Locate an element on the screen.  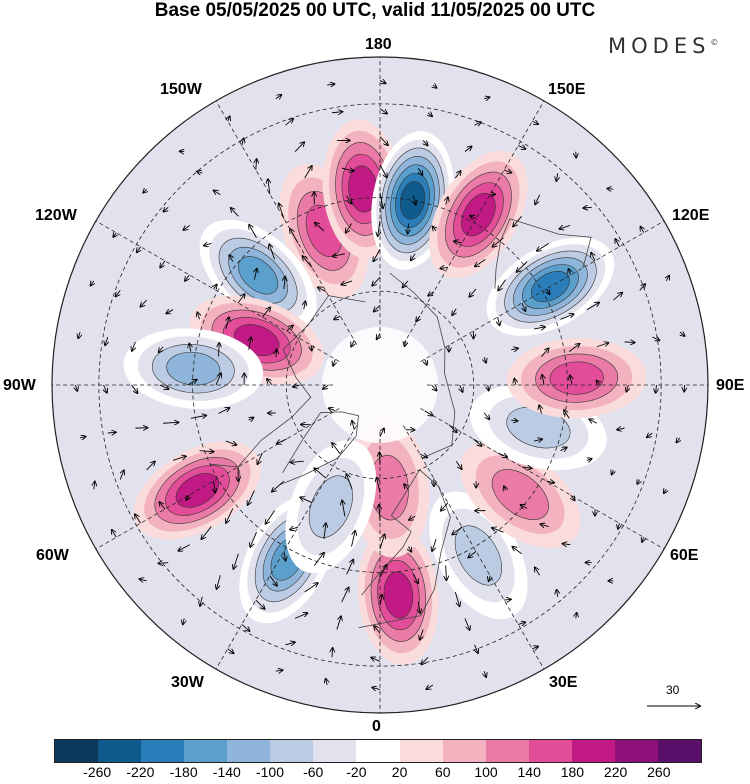
colorbar is located at coordinates (378, 751).